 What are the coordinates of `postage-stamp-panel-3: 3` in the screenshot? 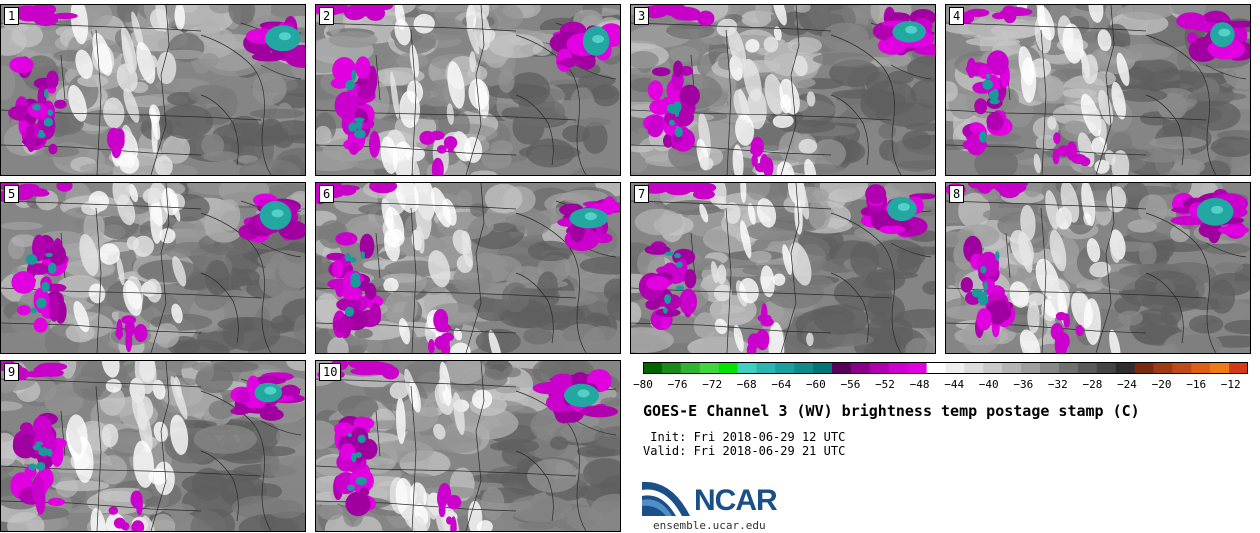 It's located at (783, 90).